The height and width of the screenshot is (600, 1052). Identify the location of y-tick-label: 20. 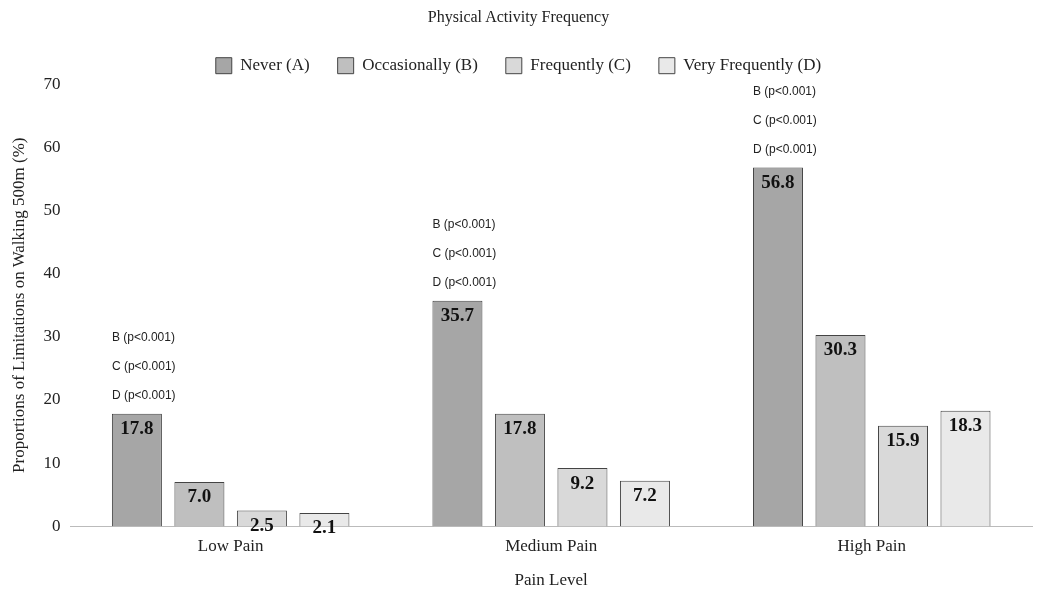
(52, 399).